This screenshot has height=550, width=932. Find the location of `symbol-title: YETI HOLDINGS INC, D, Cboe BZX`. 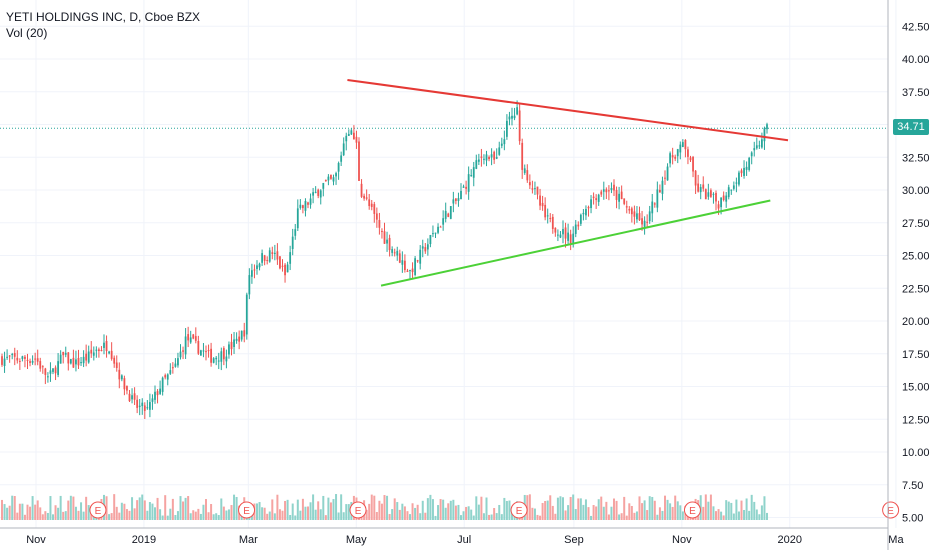

symbol-title: YETI HOLDINGS INC, D, Cboe BZX is located at coordinates (103, 17).